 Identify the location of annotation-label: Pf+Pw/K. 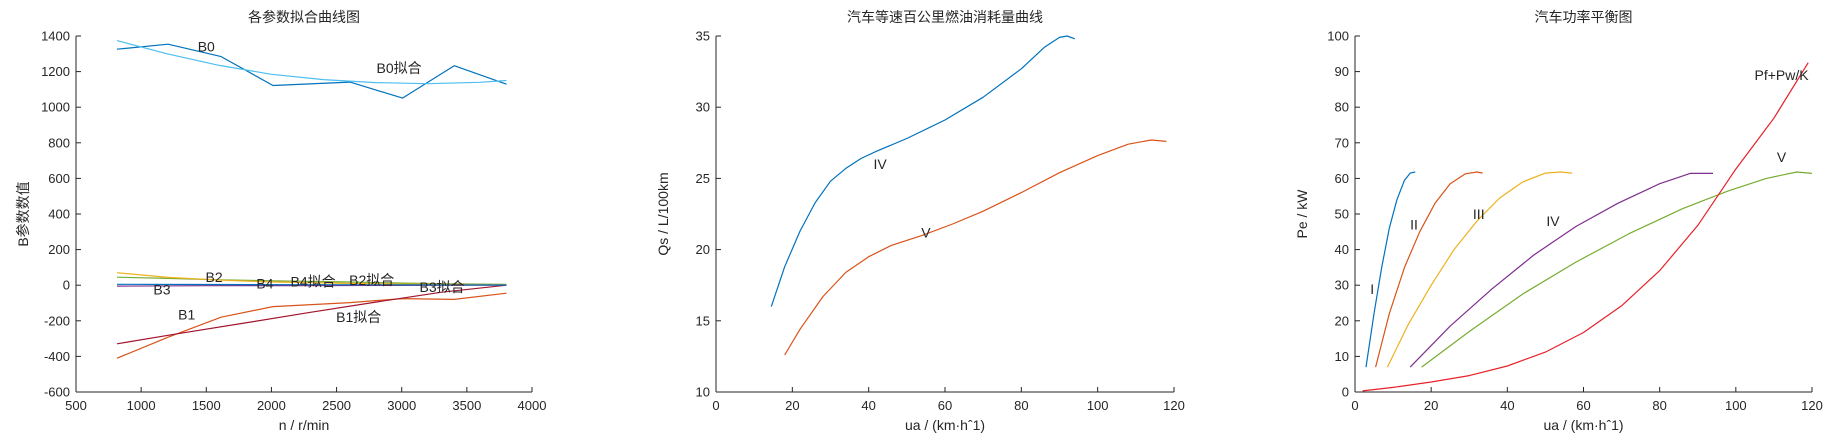
(1781, 75).